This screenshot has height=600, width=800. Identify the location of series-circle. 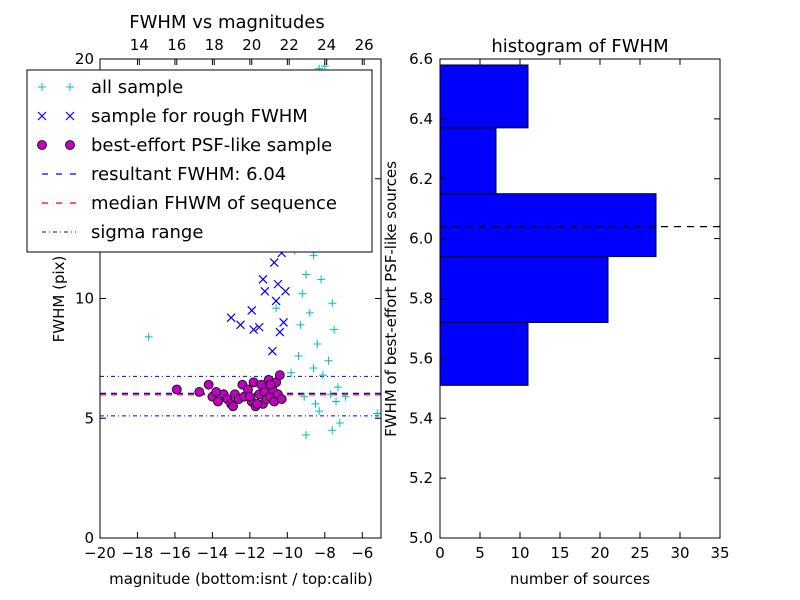
(229, 391).